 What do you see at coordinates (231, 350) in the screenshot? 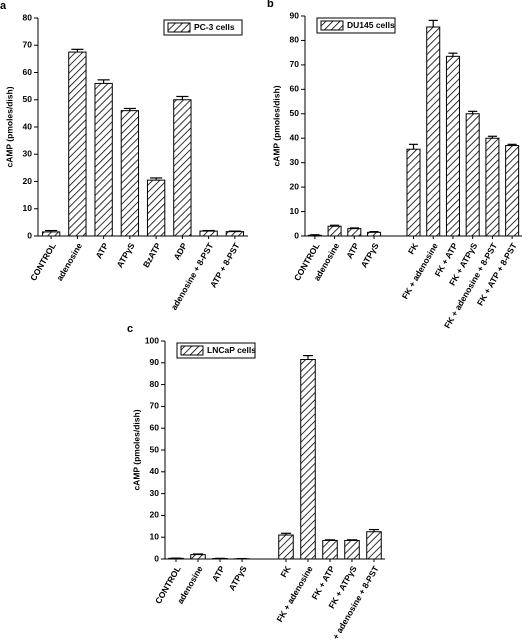
I see `legend-label: LNCaP cells` at bounding box center [231, 350].